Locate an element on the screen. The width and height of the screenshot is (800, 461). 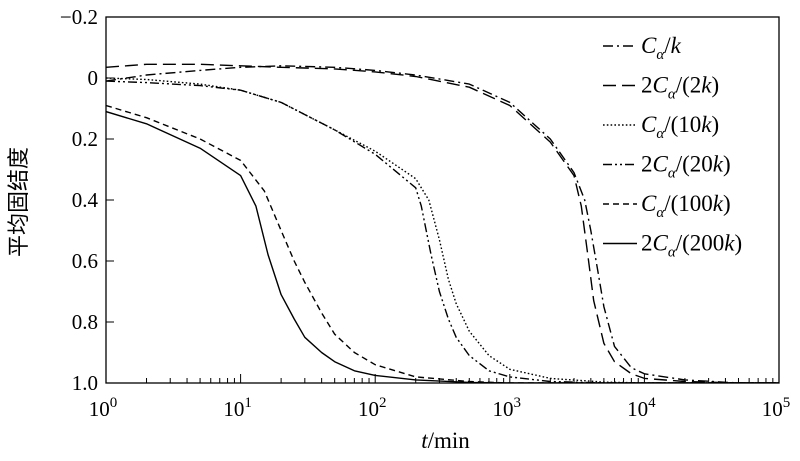
x-tick-labels: 10⁰ 10¹ 10² 10³ 10⁴ 10⁵ is located at coordinates (440, 408).